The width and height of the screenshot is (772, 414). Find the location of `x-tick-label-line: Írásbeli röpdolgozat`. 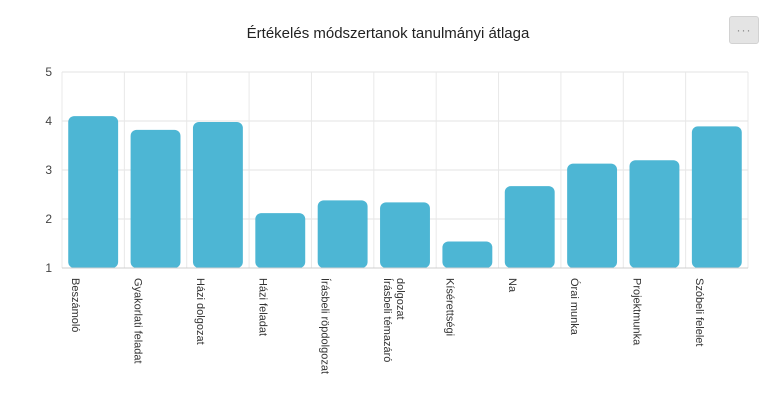

x-tick-label-line: Írásbeli röpdolgozat is located at coordinates (325, 326).